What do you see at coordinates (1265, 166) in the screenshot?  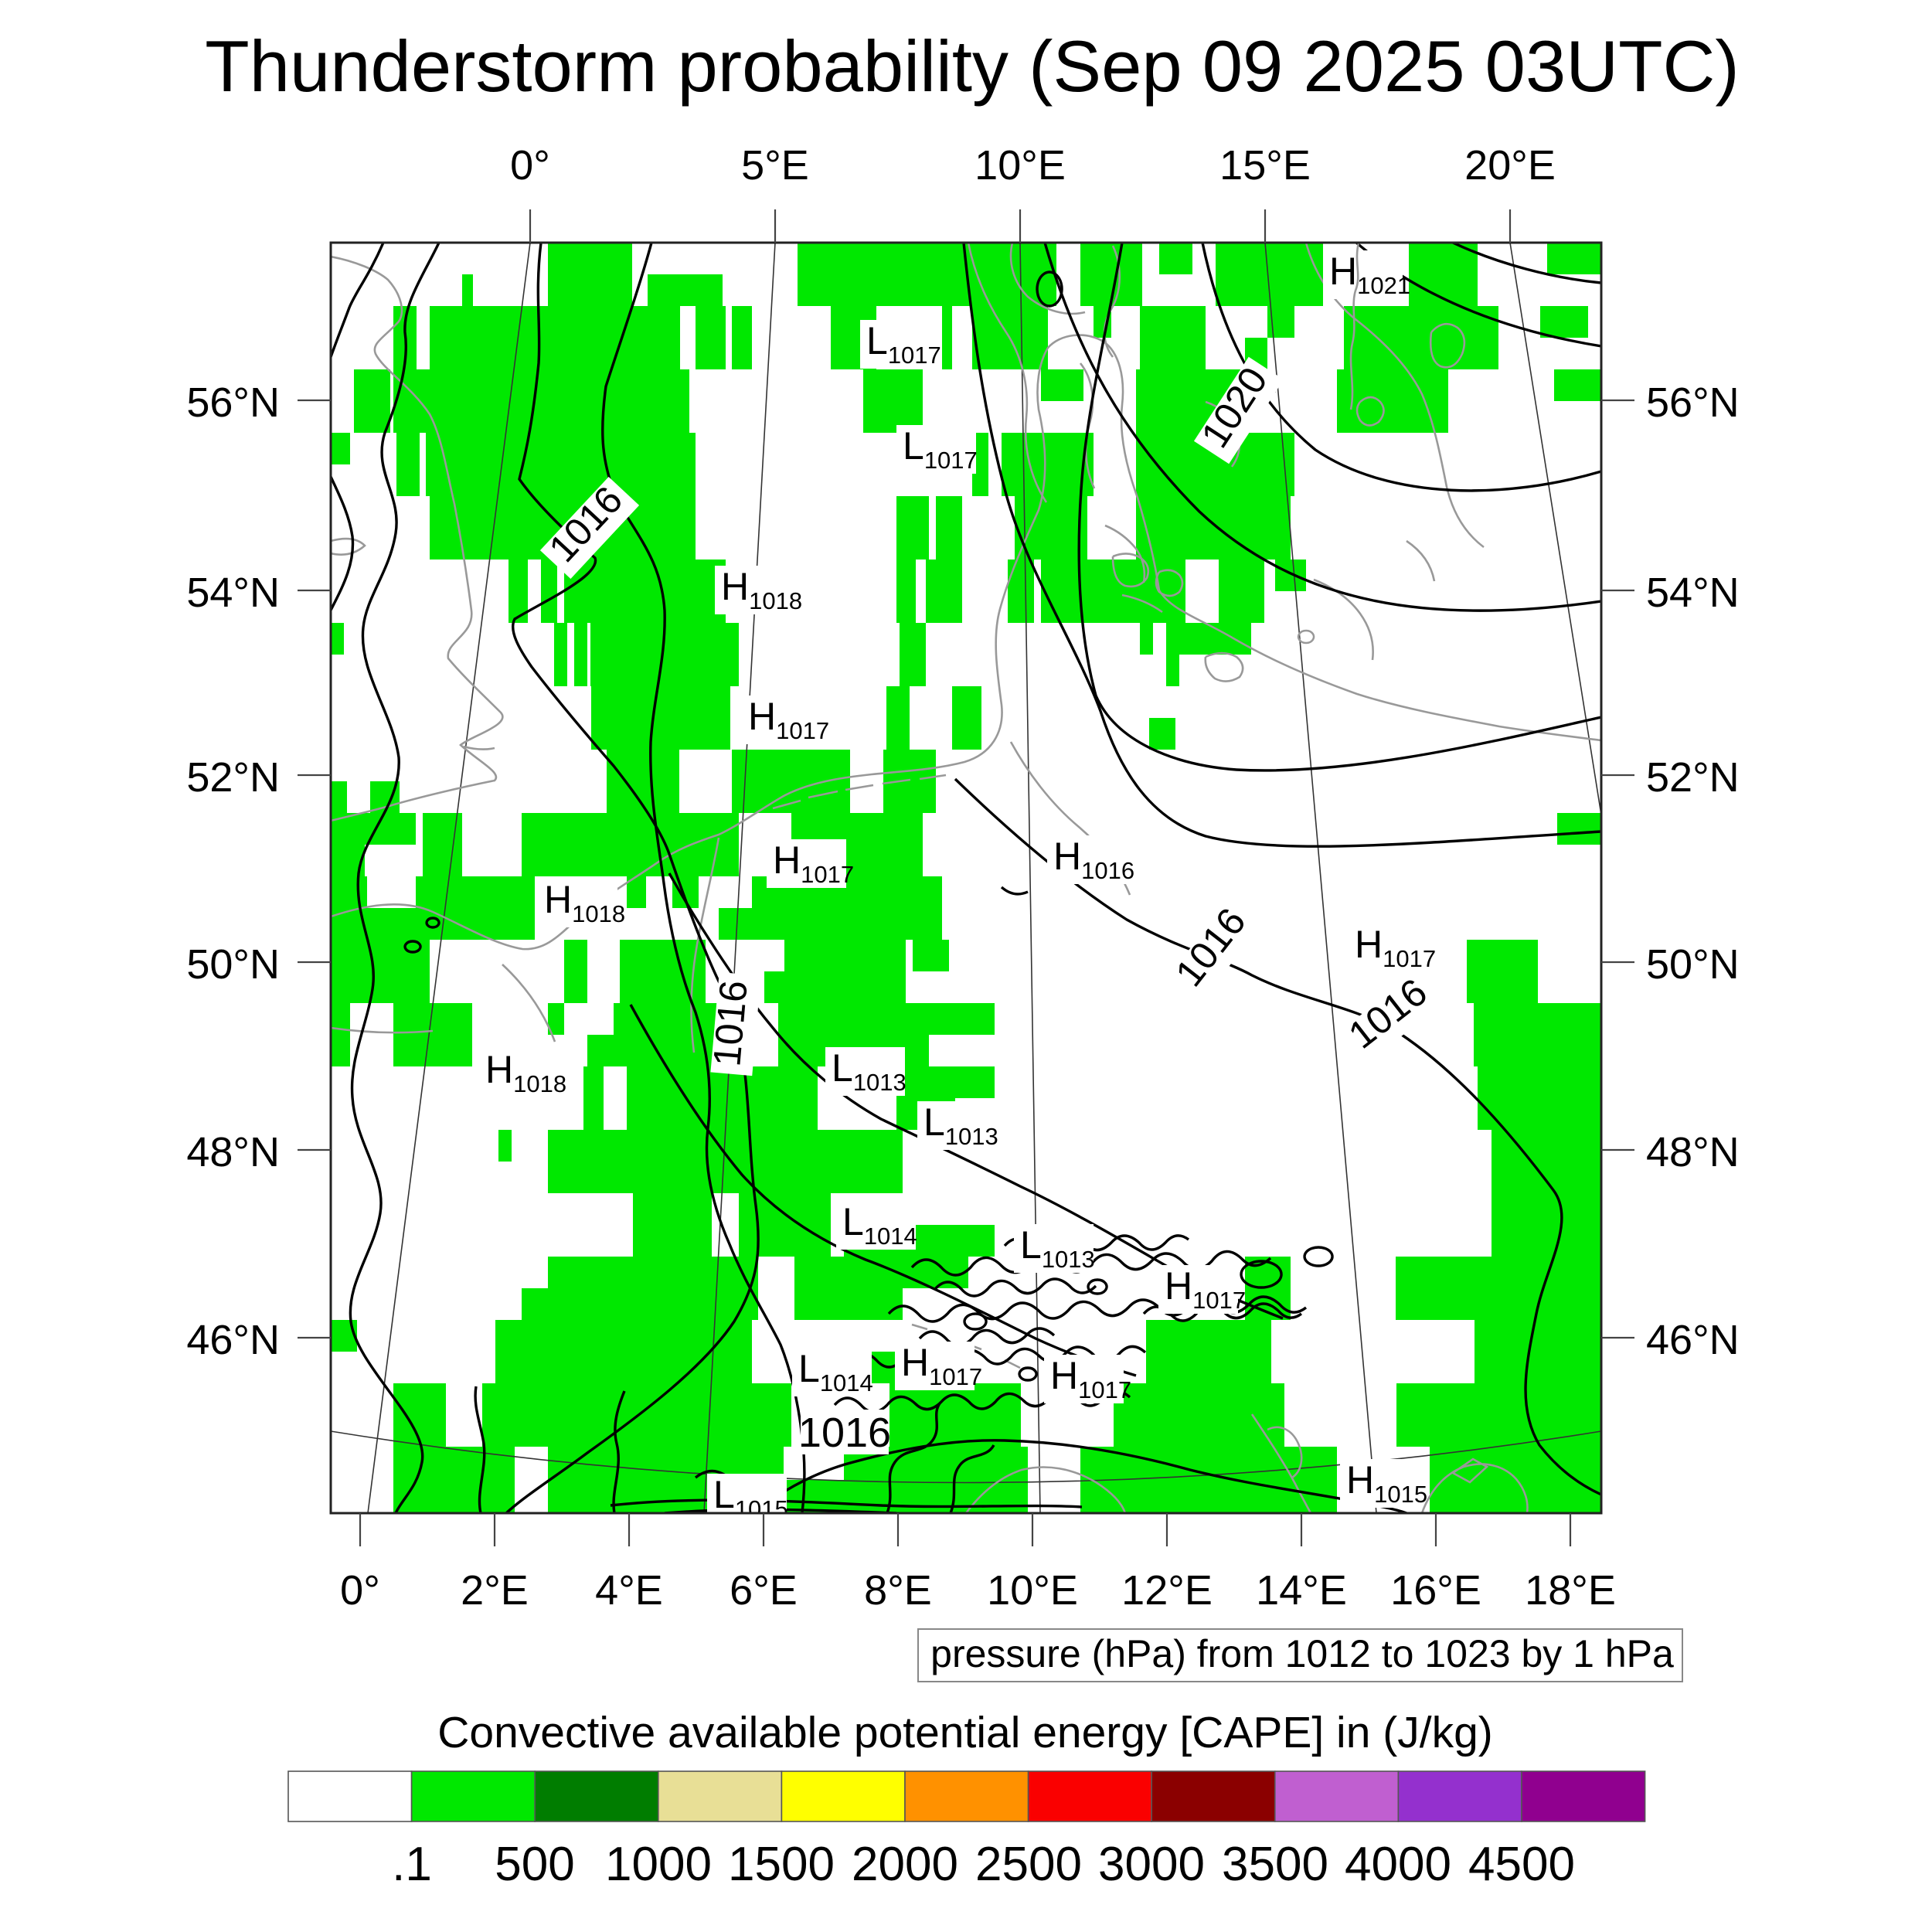 I see `svg-text: 15°E` at bounding box center [1265, 166].